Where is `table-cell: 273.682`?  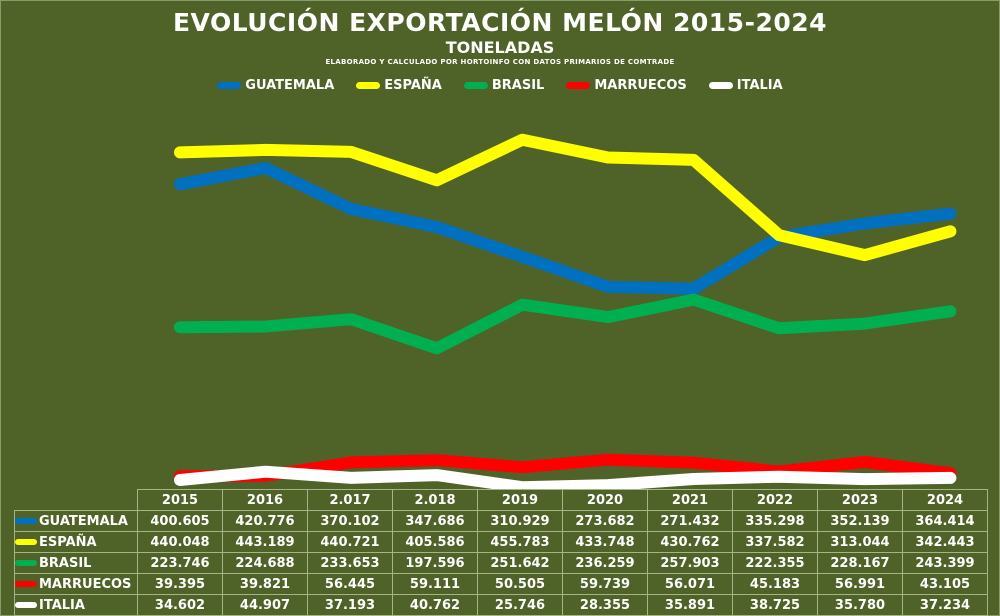
table-cell: 273.682 is located at coordinates (605, 521).